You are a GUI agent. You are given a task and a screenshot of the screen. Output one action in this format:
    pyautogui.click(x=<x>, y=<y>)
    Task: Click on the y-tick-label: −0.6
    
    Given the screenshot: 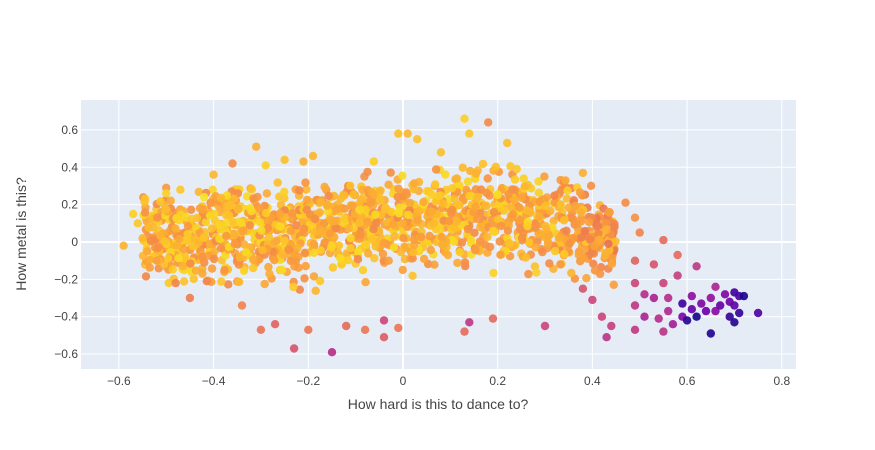 What is the action you would take?
    pyautogui.click(x=66, y=354)
    